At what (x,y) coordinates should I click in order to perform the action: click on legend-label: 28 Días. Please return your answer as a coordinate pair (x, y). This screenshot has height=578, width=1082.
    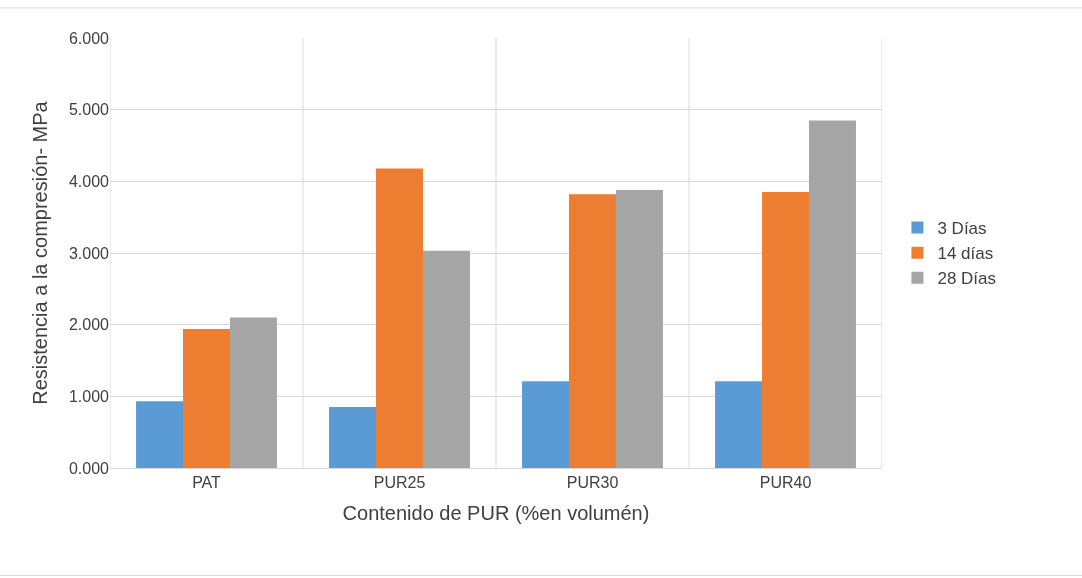
    Looking at the image, I should click on (967, 279).